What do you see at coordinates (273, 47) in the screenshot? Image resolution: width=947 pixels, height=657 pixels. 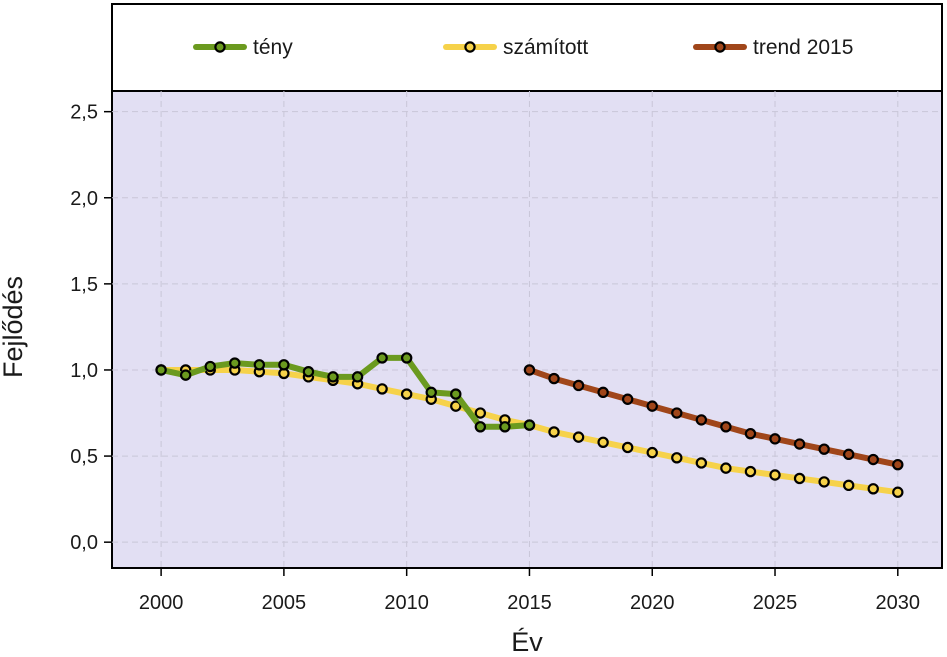 I see `legend-label: tény` at bounding box center [273, 47].